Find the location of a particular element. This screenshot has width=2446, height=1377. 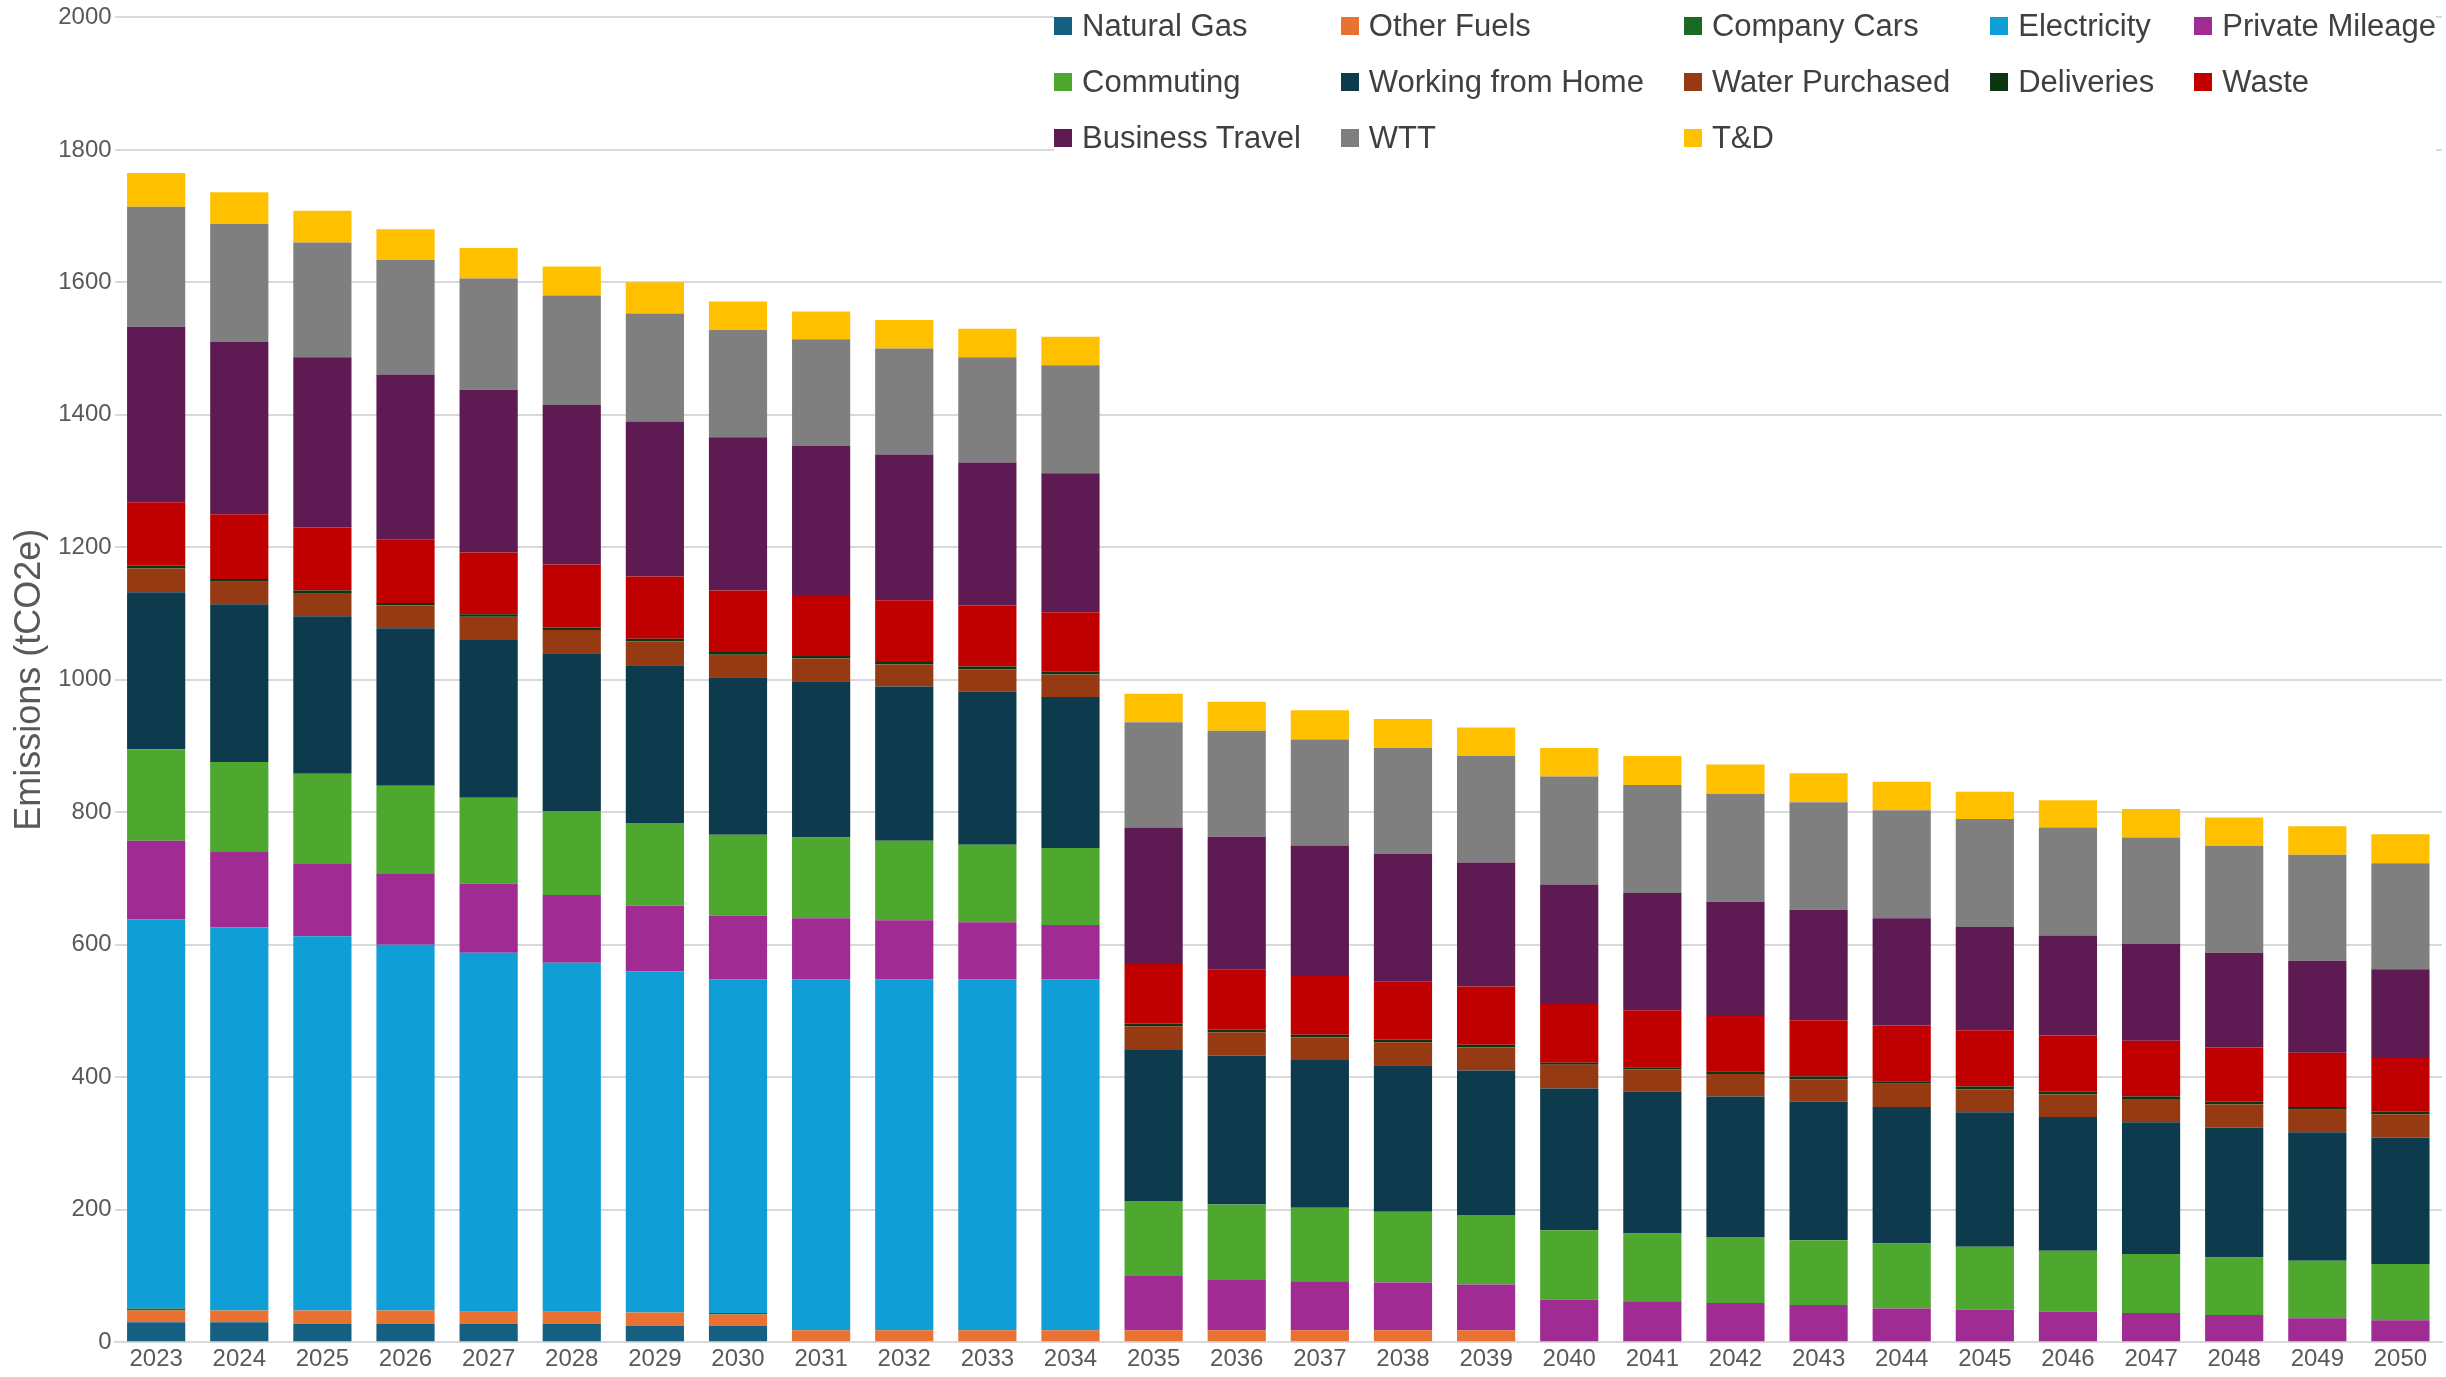

x-tick-label: 2047 is located at coordinates (2151, 1358).